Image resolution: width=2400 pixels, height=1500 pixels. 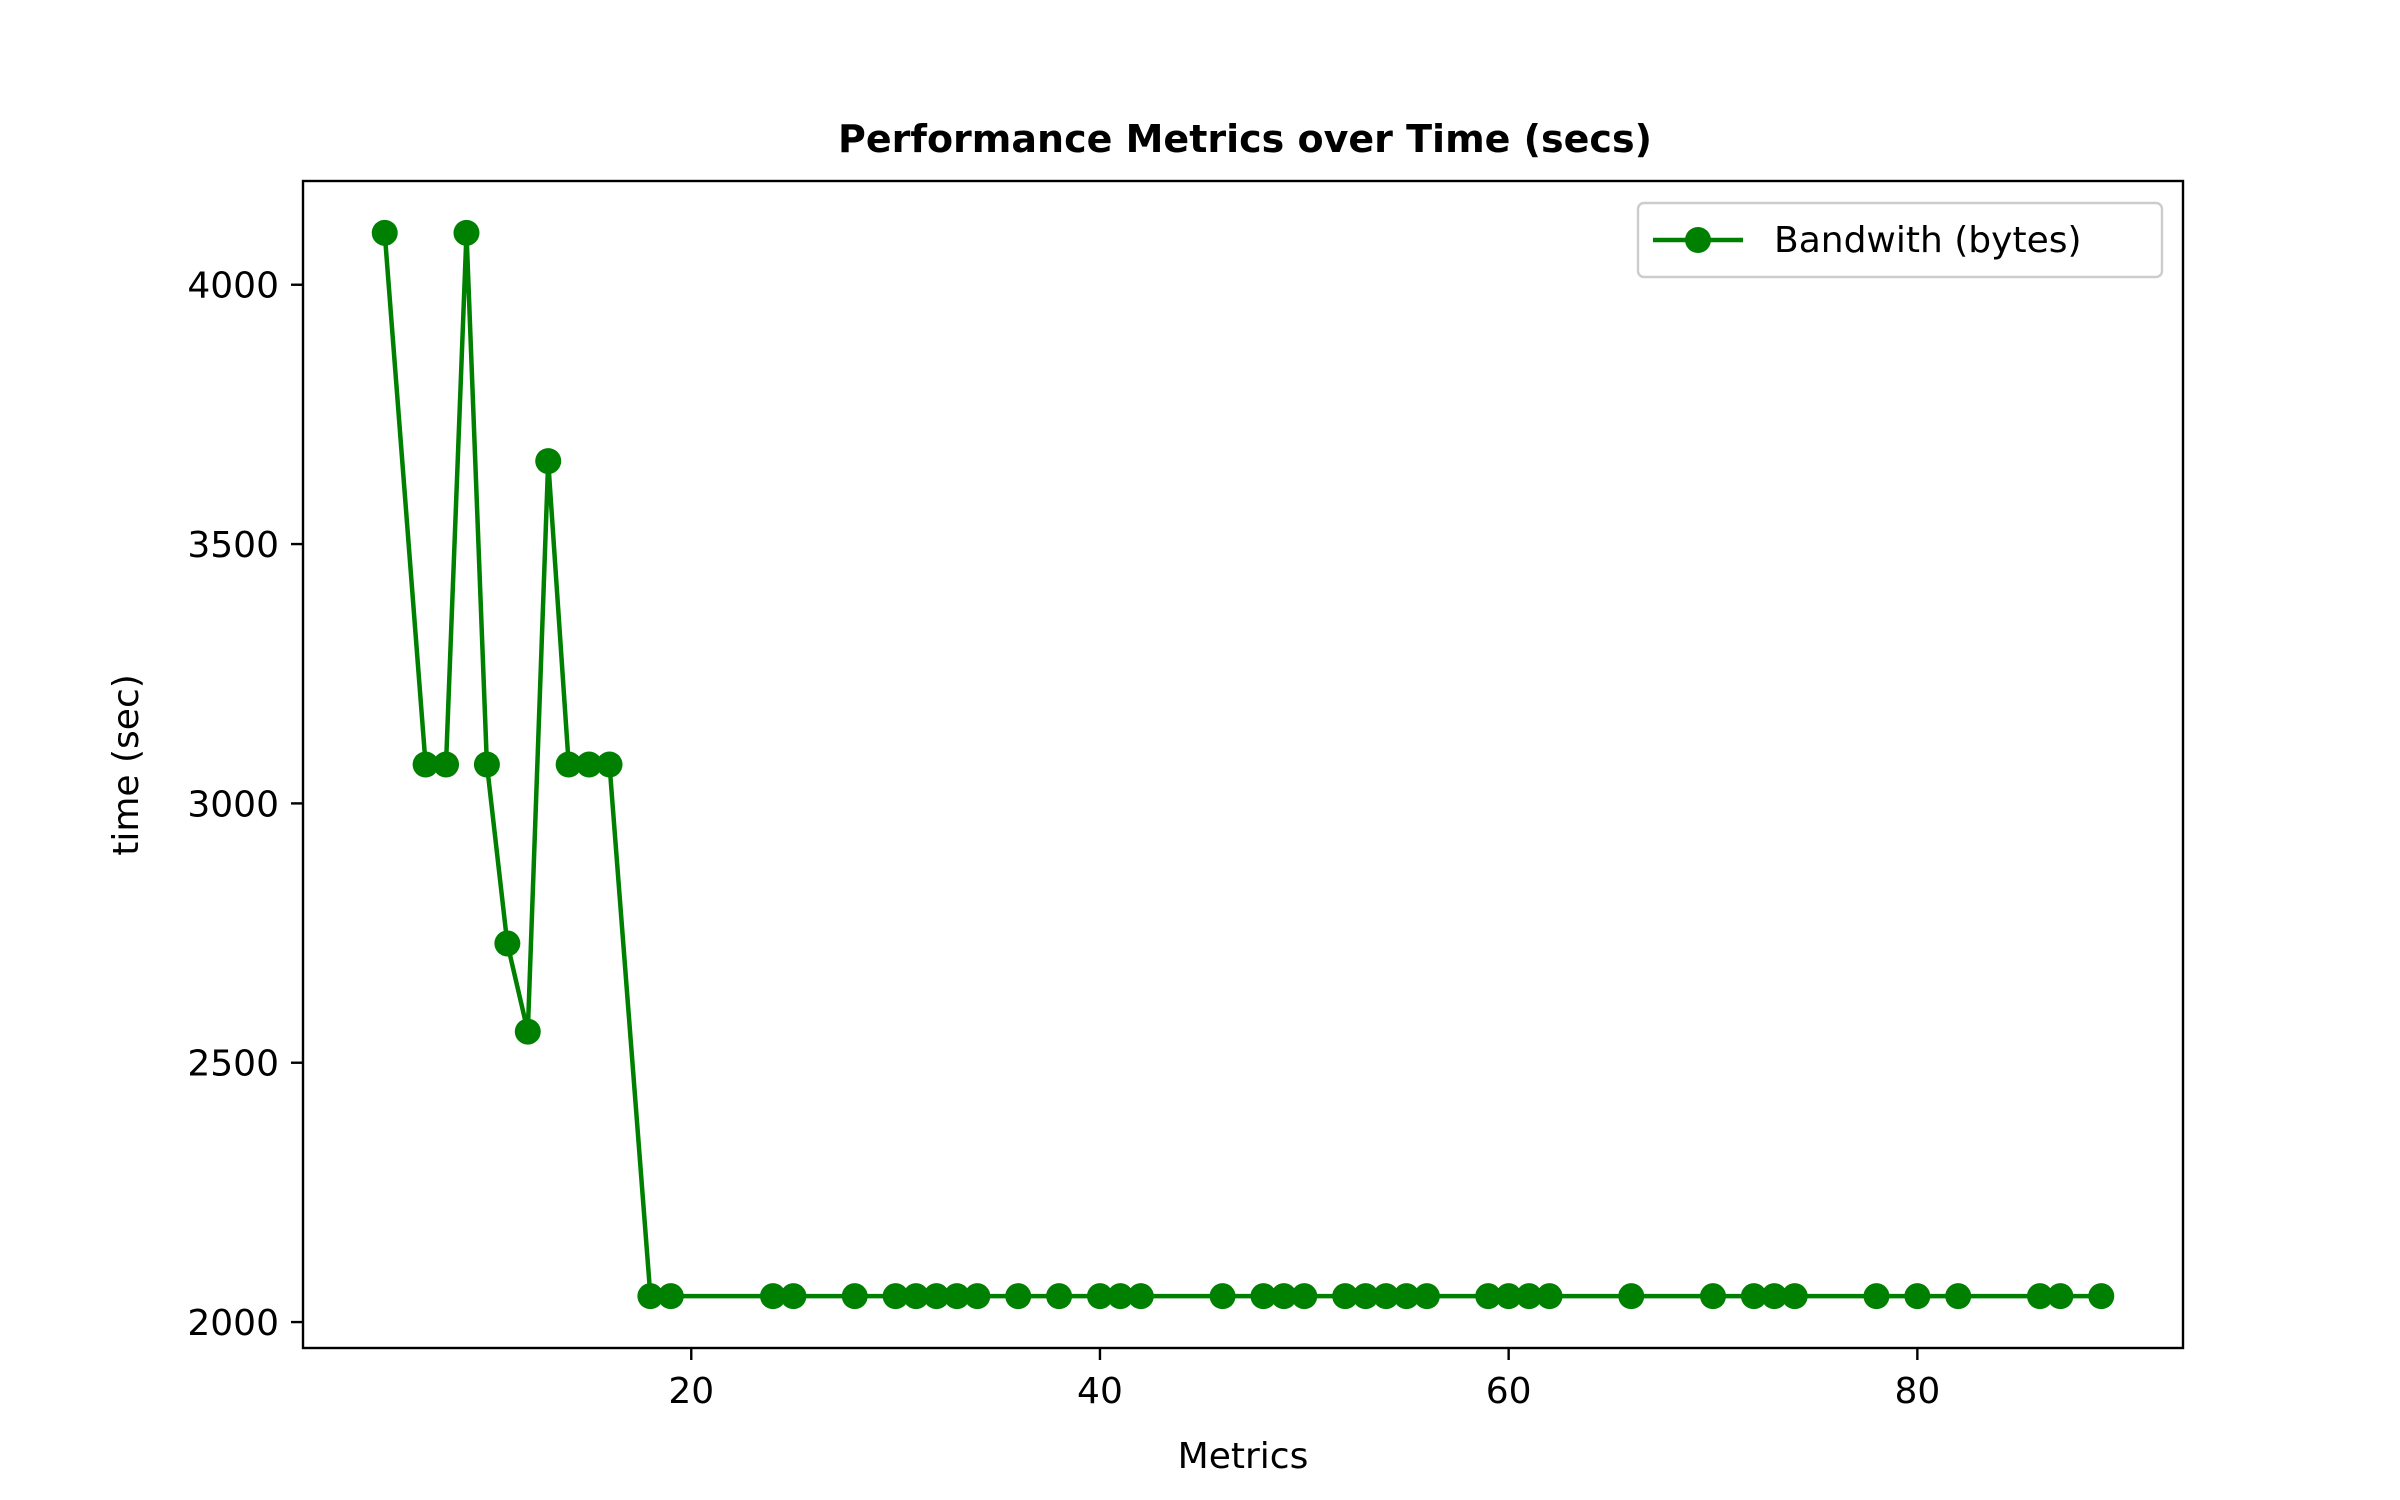 I want to click on legend-frame, so click(x=1900, y=240).